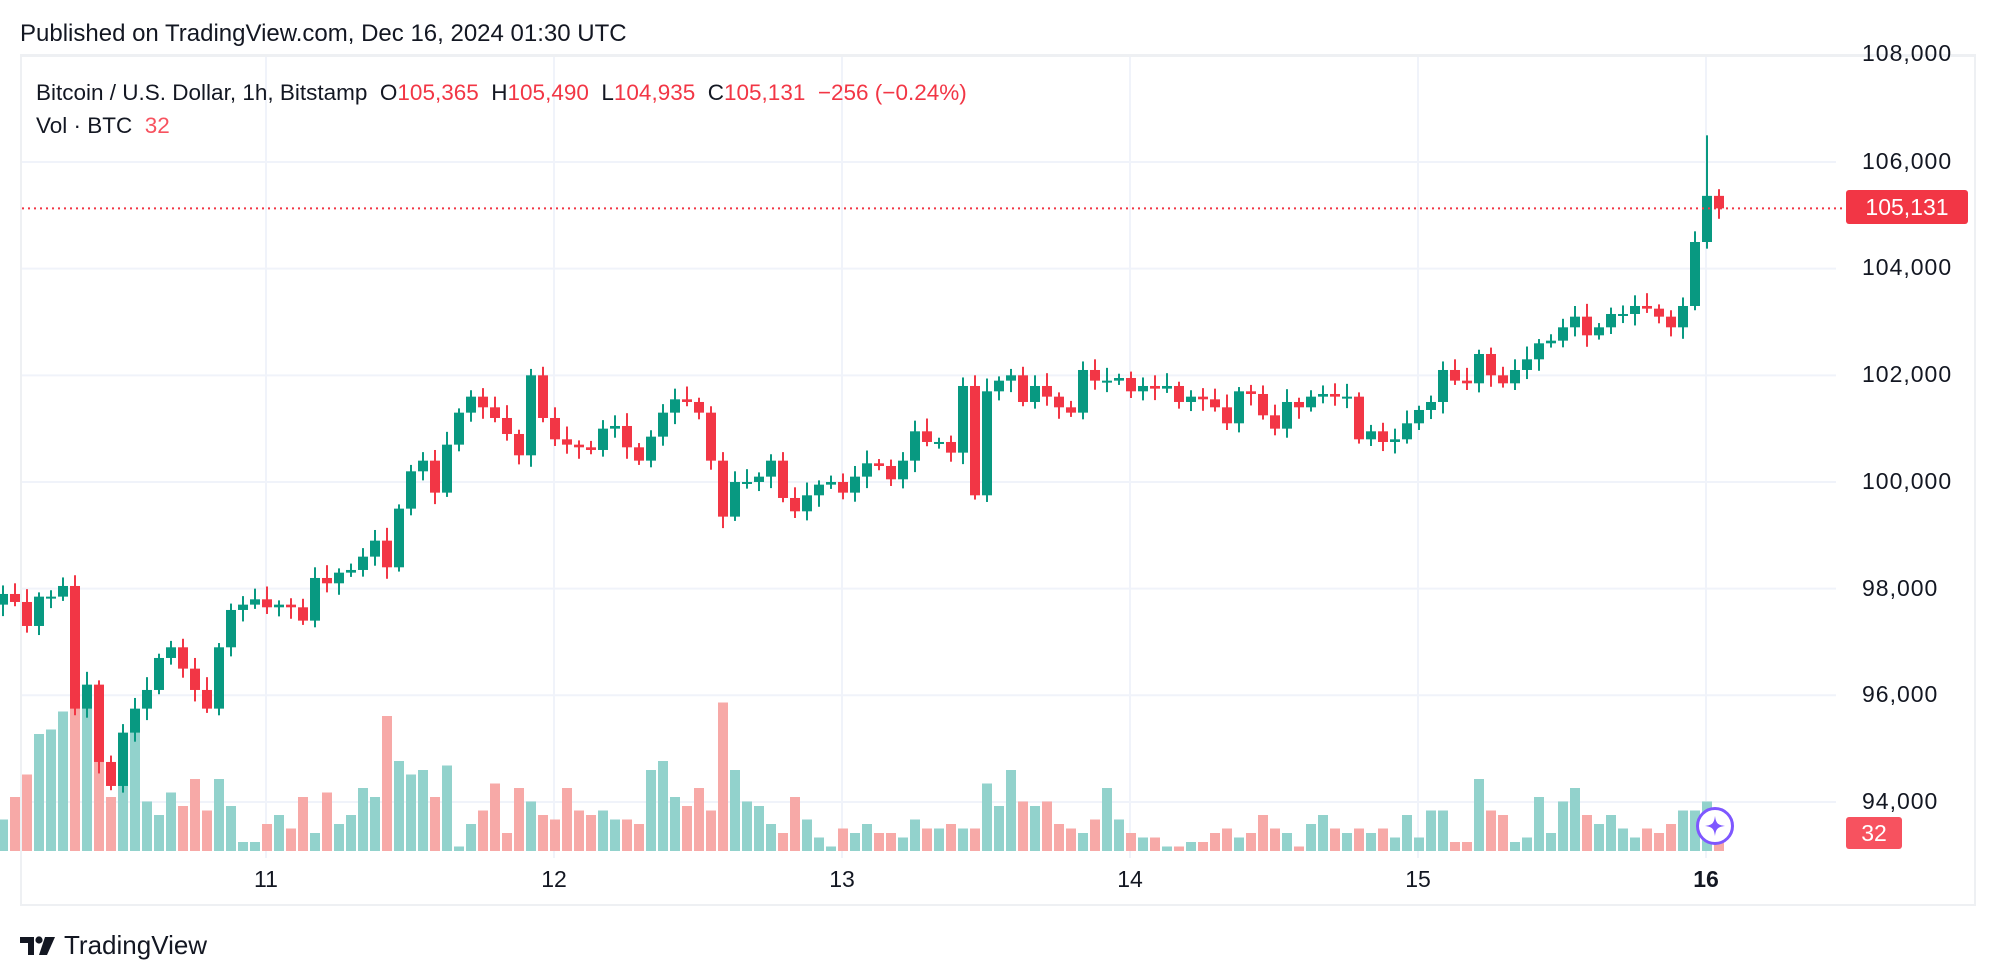  Describe the element at coordinates (438, 92) in the screenshot. I see `open-value: 105,365` at that location.